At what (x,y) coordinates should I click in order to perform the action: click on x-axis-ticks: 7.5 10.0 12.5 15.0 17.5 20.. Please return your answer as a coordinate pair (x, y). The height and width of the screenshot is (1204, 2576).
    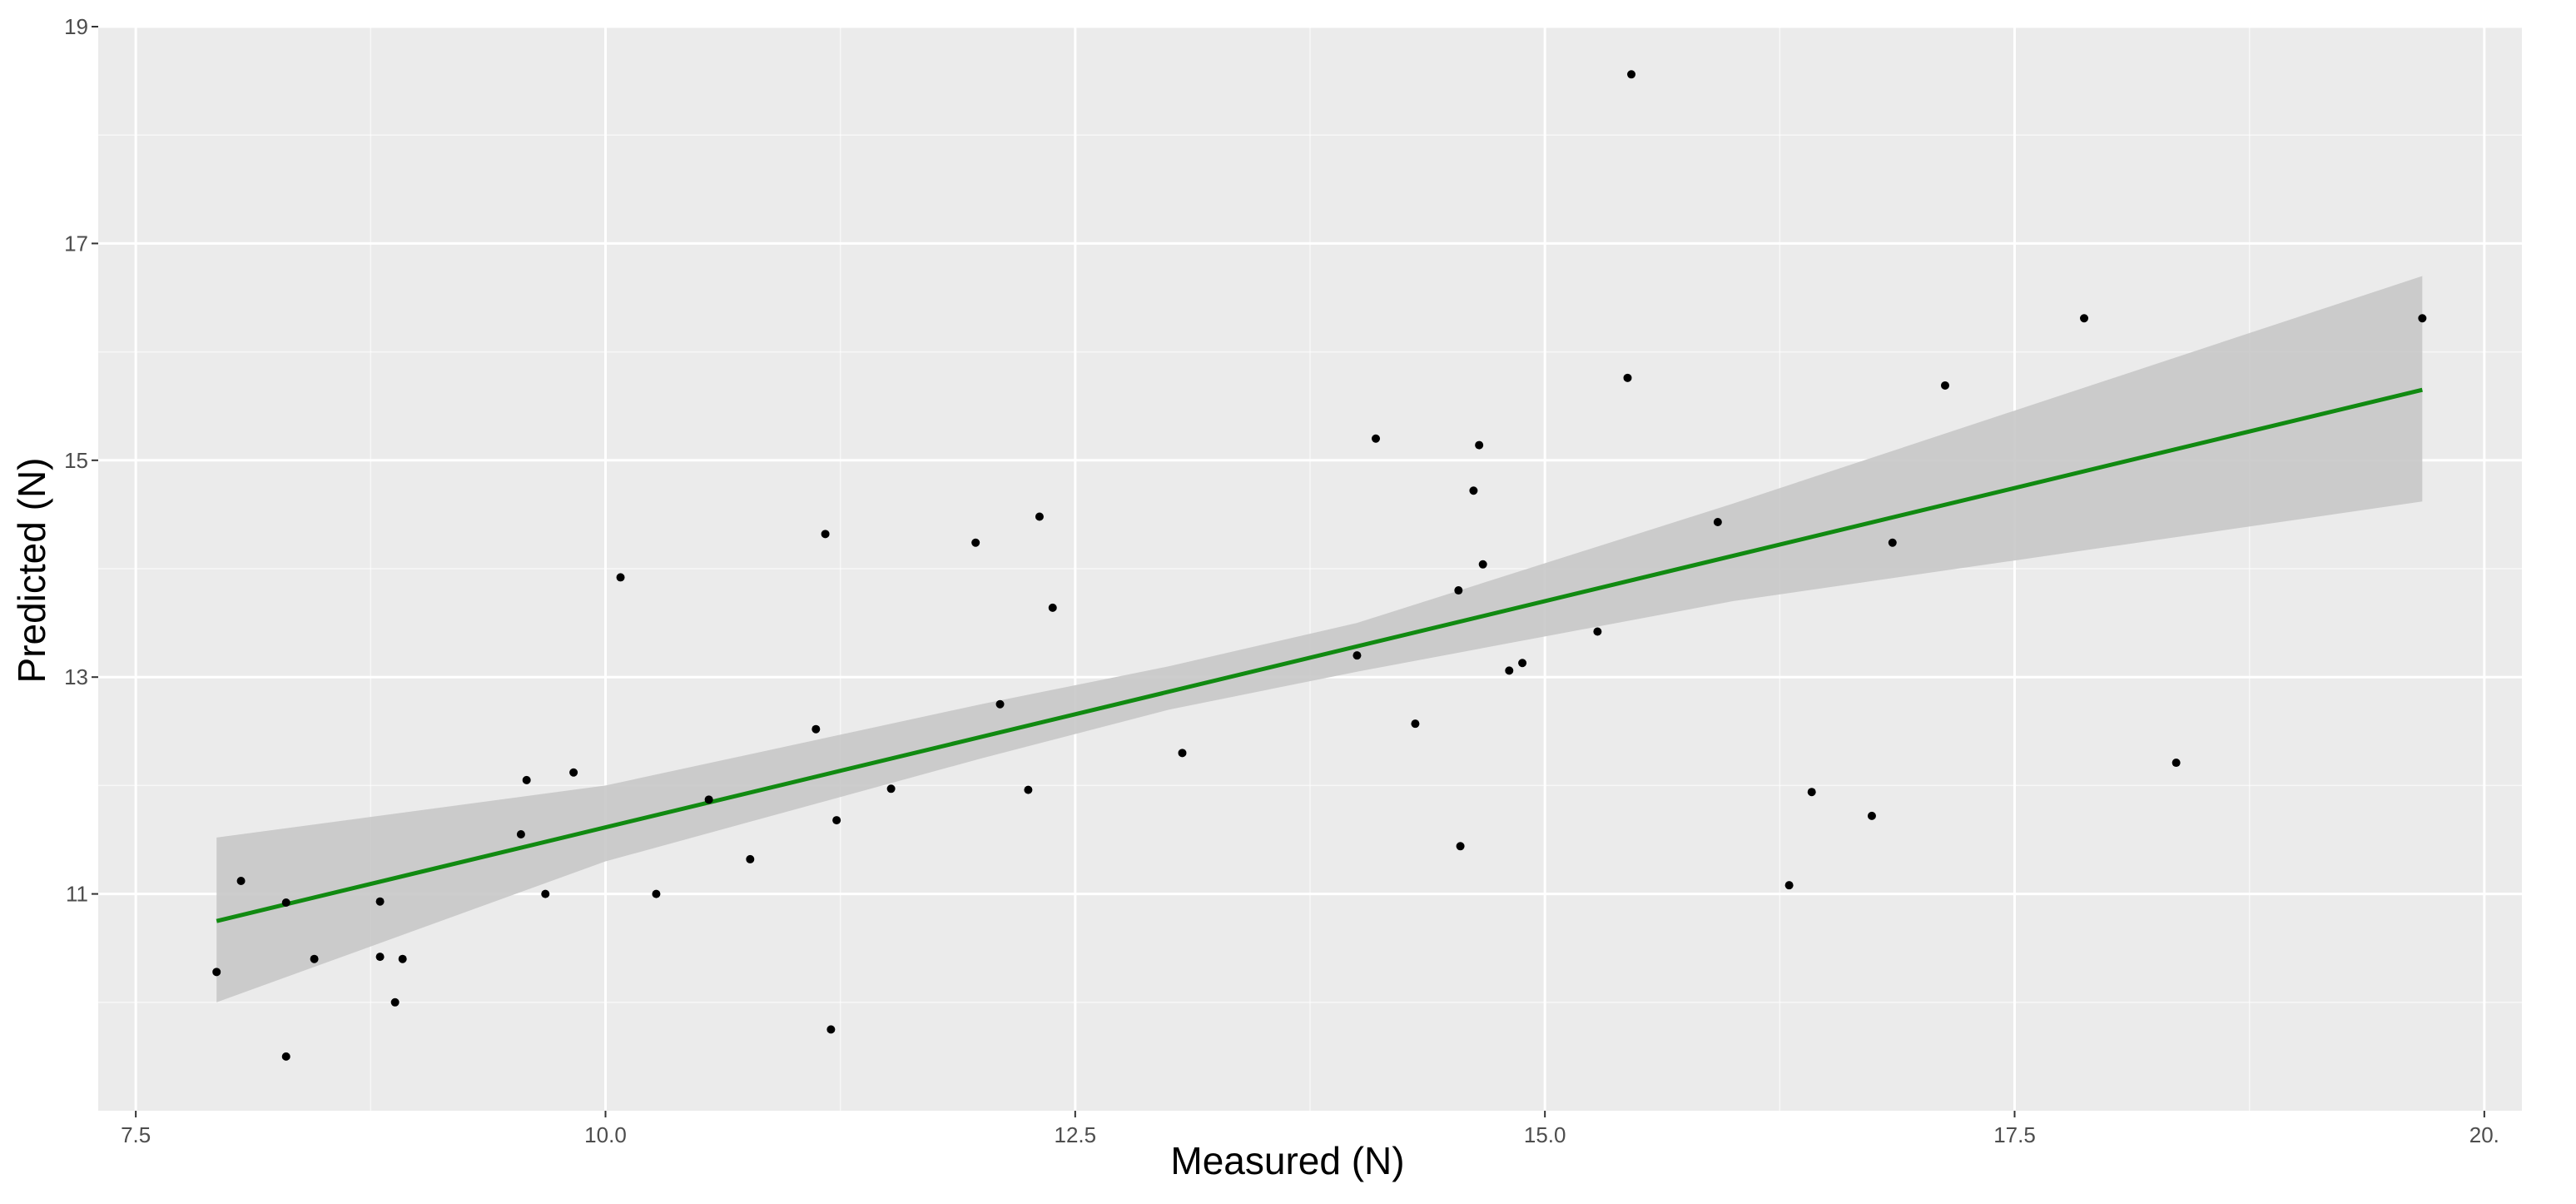
    Looking at the image, I should click on (1310, 1129).